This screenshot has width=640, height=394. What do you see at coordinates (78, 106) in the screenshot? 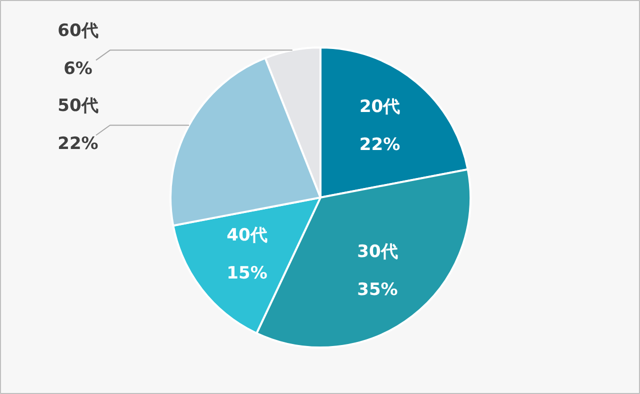
I see `slice-label: 50代` at bounding box center [78, 106].